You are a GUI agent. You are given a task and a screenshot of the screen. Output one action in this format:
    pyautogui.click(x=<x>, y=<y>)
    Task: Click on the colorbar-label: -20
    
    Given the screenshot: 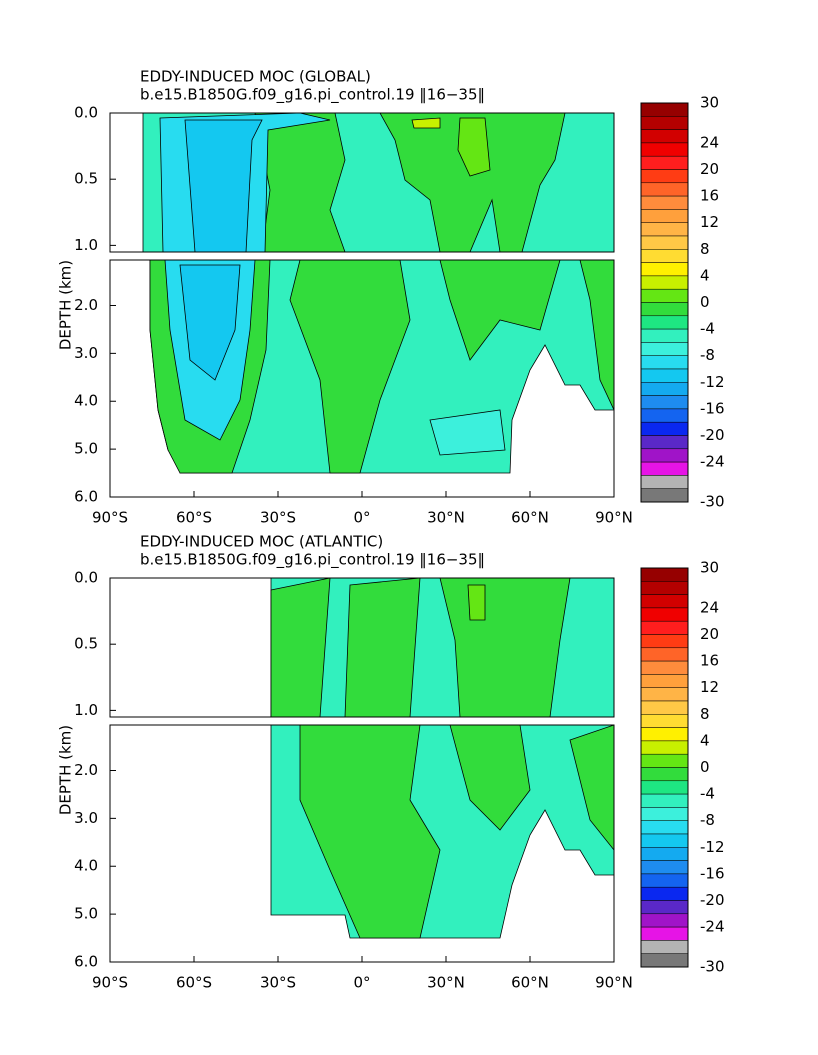 What is the action you would take?
    pyautogui.click(x=712, y=900)
    